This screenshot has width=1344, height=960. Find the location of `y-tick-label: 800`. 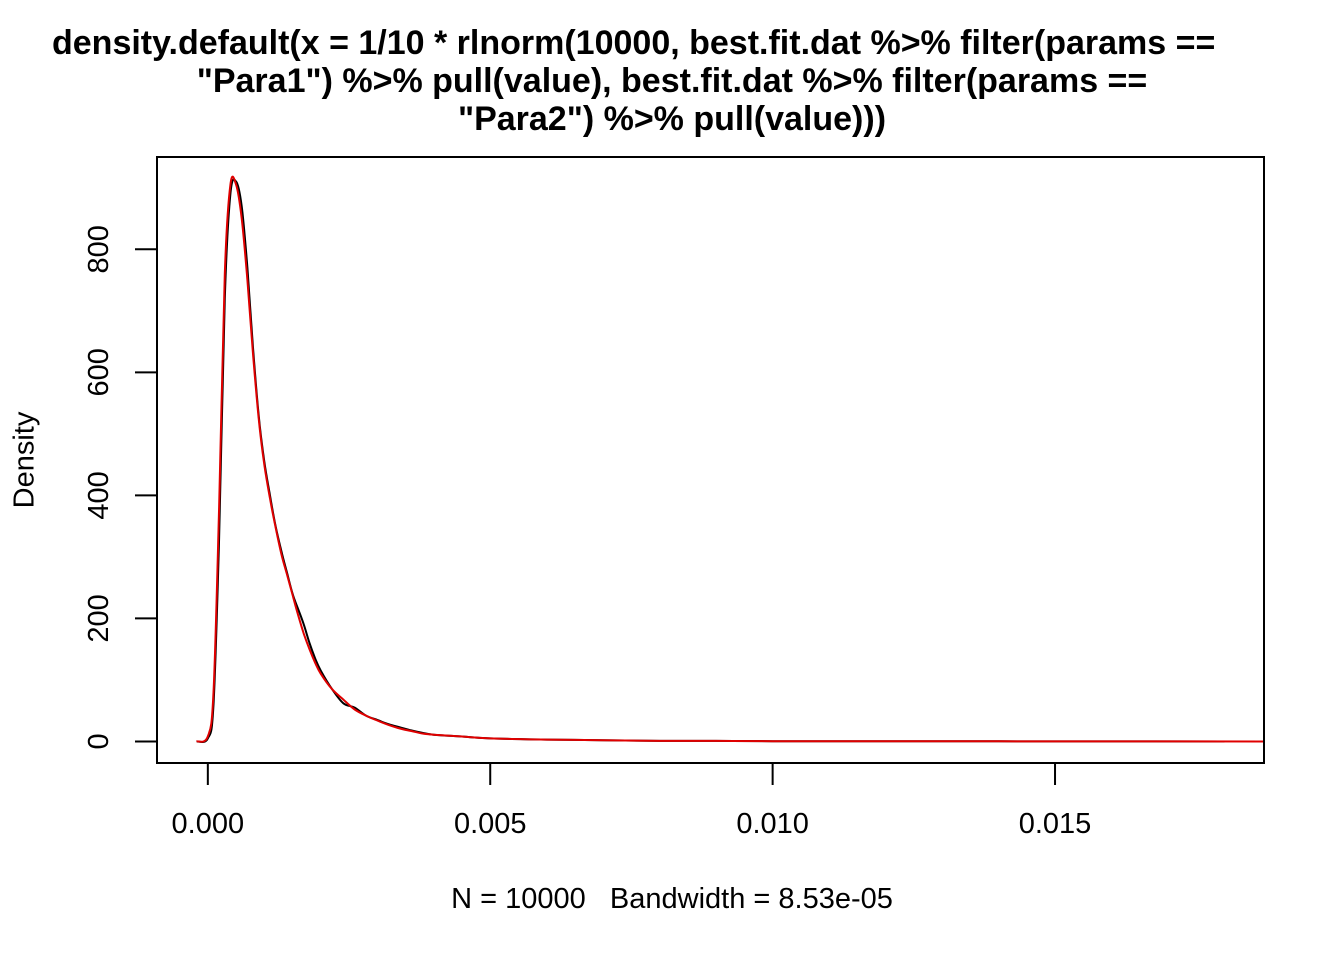

y-tick-label: 800 is located at coordinates (99, 249).